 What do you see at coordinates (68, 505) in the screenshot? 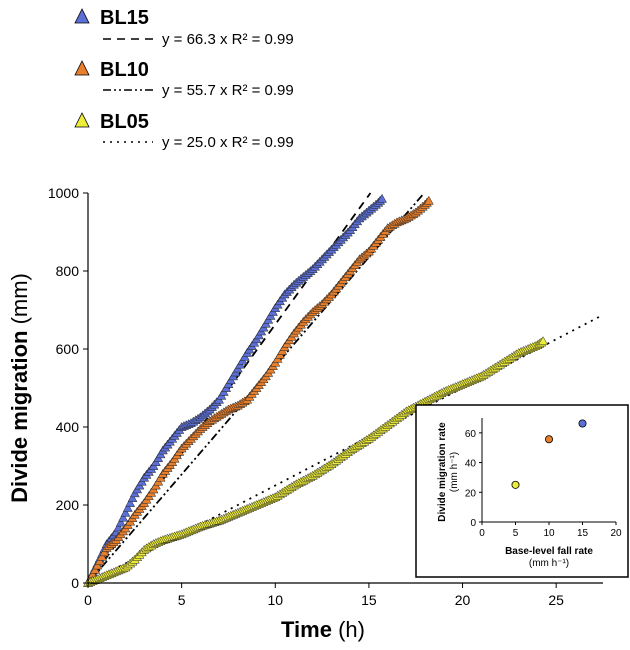
I see `y-tick-label: 200` at bounding box center [68, 505].